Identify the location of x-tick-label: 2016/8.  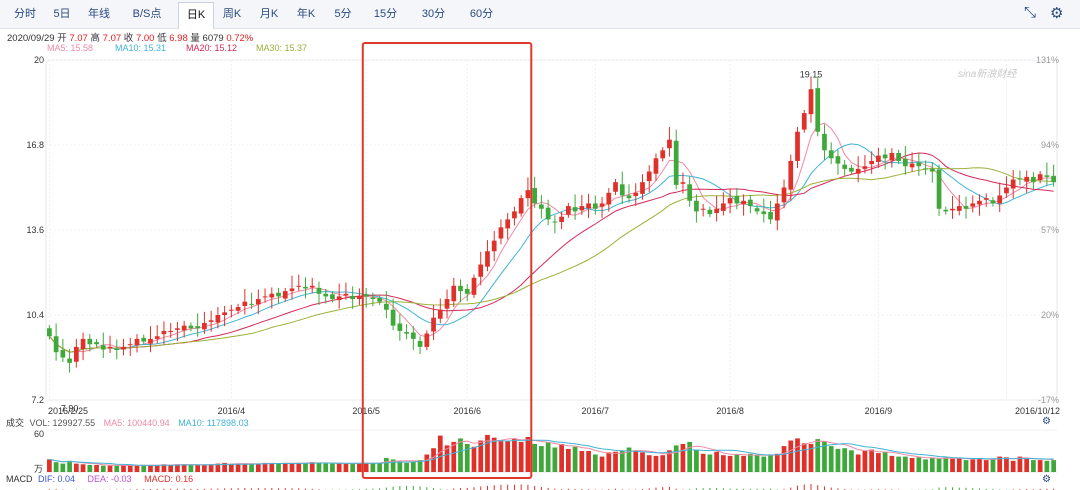
(730, 411).